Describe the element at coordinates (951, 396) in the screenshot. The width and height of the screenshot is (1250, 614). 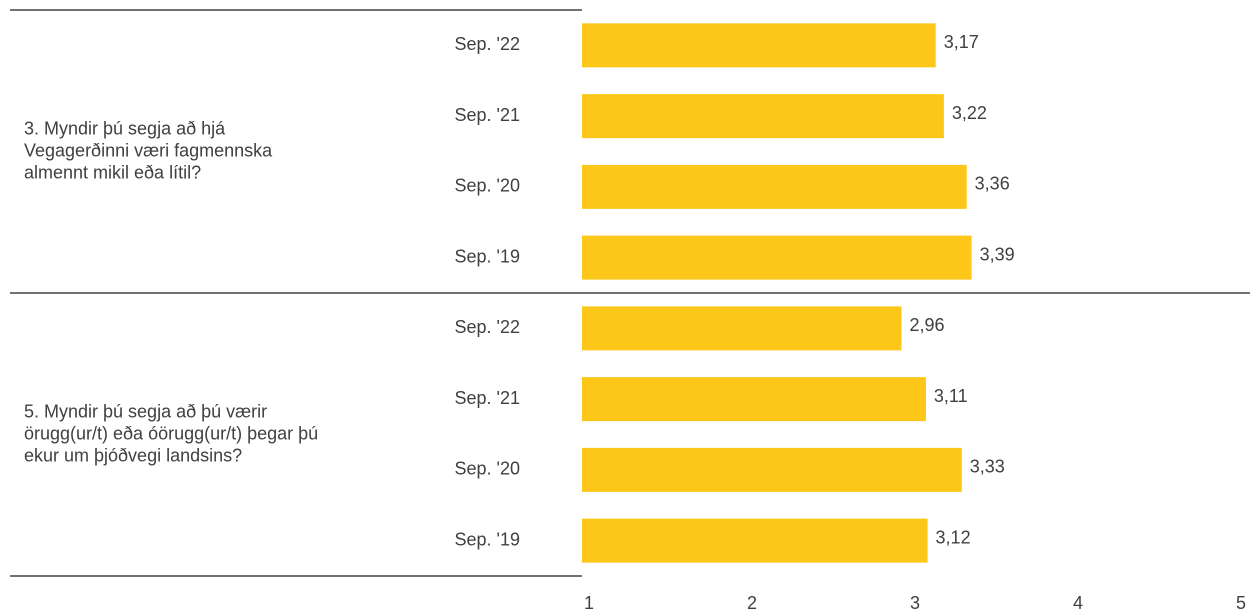
I see `value-label: 3,11` at that location.